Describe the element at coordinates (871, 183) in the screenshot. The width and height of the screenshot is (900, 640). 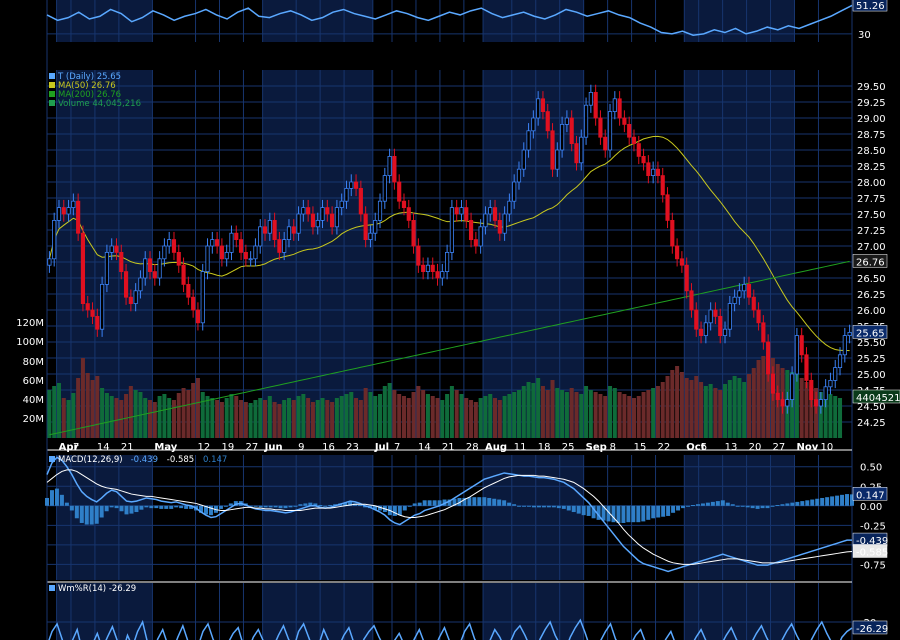
I see `price-tick-label: 28.00` at that location.